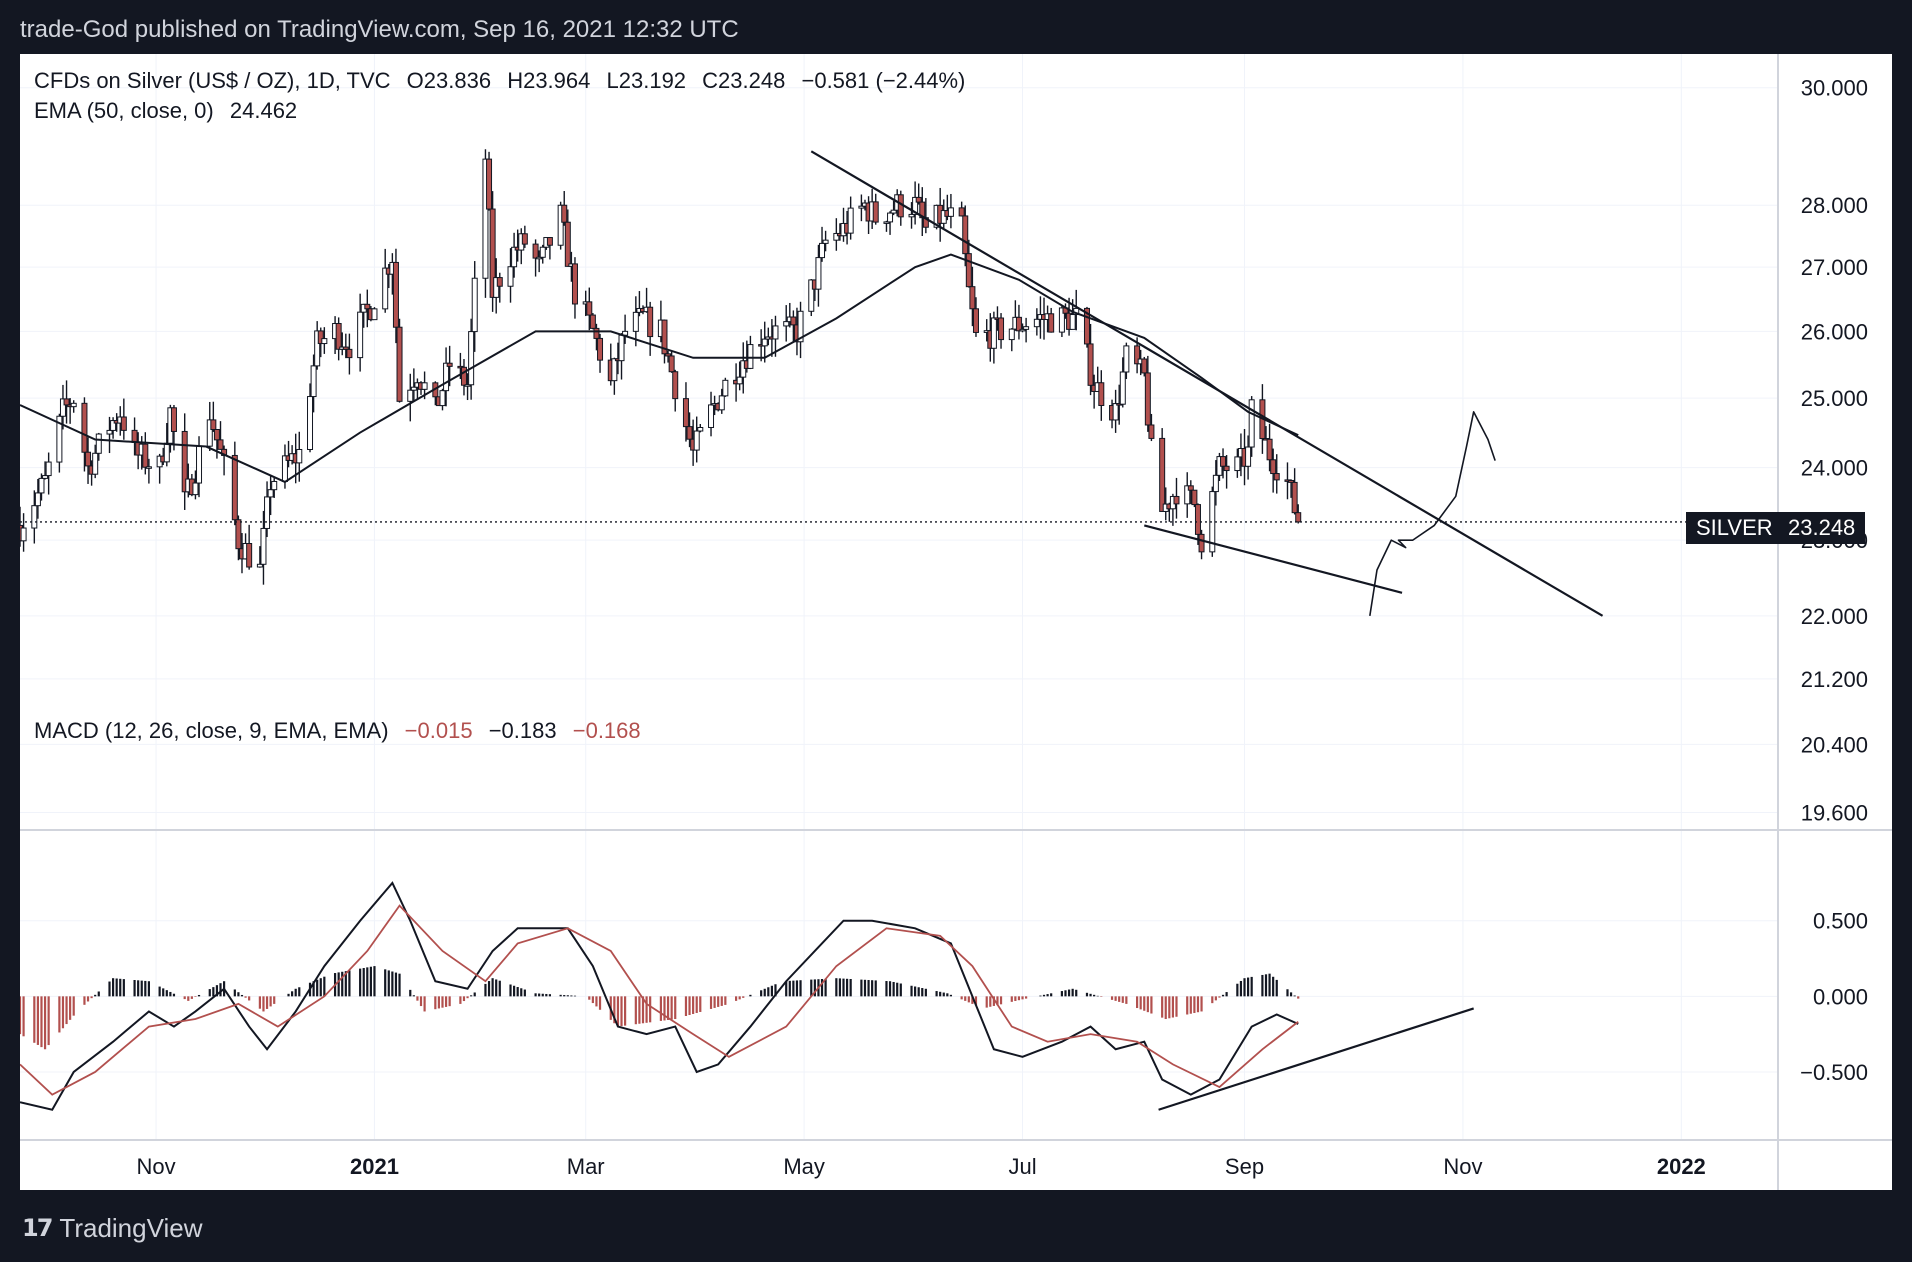 Image resolution: width=1912 pixels, height=1262 pixels. I want to click on macd-pane, so click(747, 996).